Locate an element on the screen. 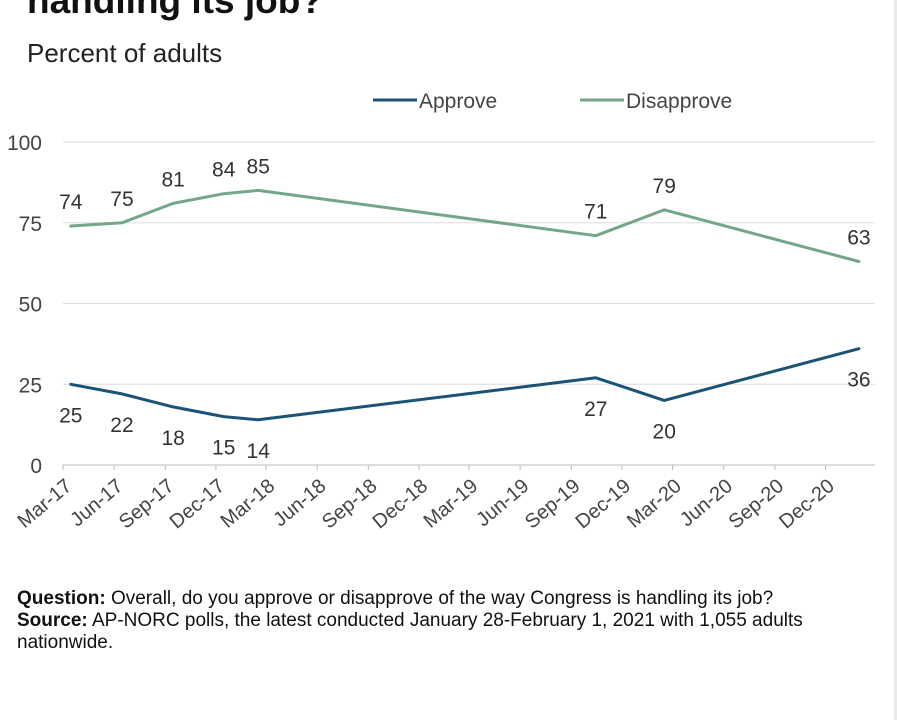 This screenshot has height=720, width=897. disapprove-data-label: 81 is located at coordinates (172, 179).